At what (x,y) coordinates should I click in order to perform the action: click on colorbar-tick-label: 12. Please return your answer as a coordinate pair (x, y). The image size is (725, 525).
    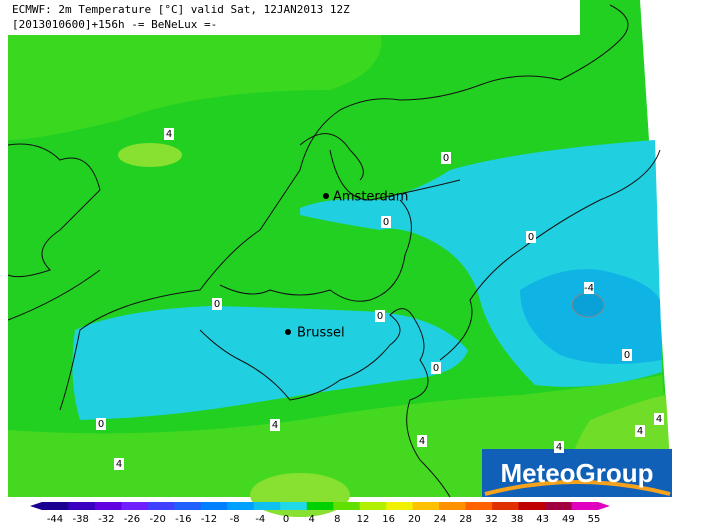
    Looking at the image, I should click on (363, 519).